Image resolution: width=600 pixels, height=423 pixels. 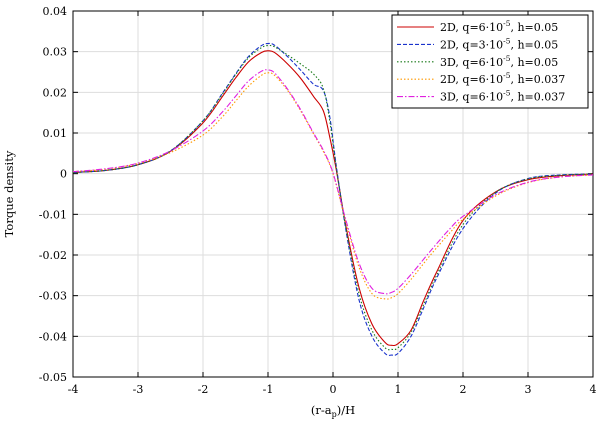 I want to click on legend-label-4: 2D, q=6·10-5, h=0.037, so click(x=502, y=78).